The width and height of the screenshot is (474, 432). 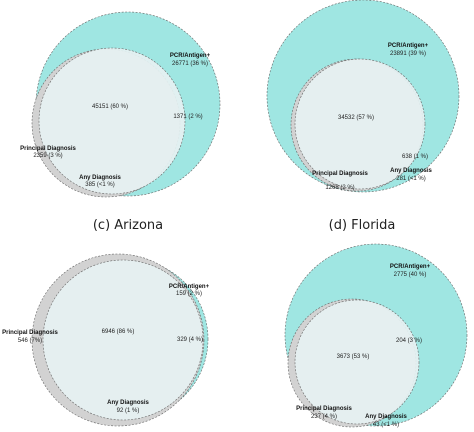 I want to click on pcr-value: 2775 (40 %), so click(x=410, y=275).